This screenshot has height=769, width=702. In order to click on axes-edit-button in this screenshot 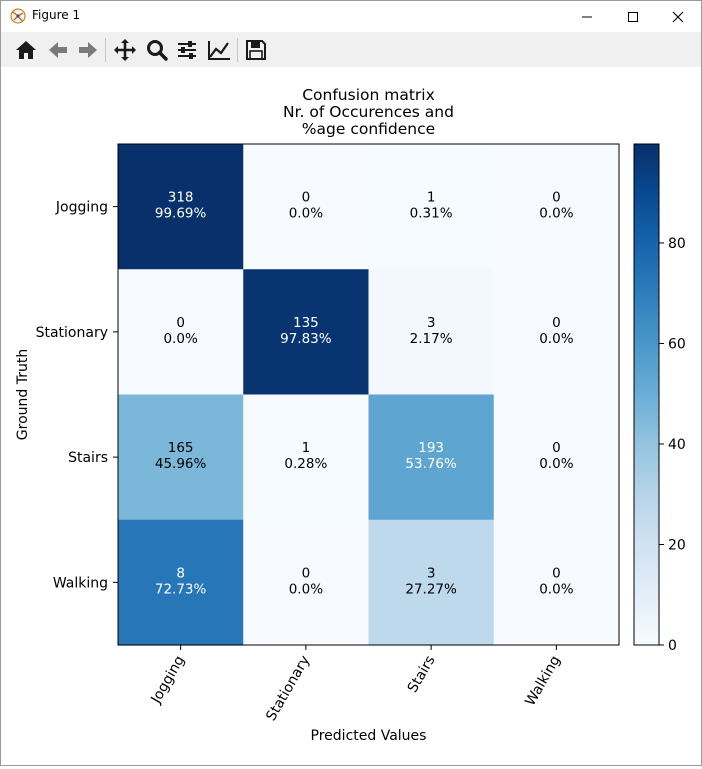, I will do `click(219, 50)`.